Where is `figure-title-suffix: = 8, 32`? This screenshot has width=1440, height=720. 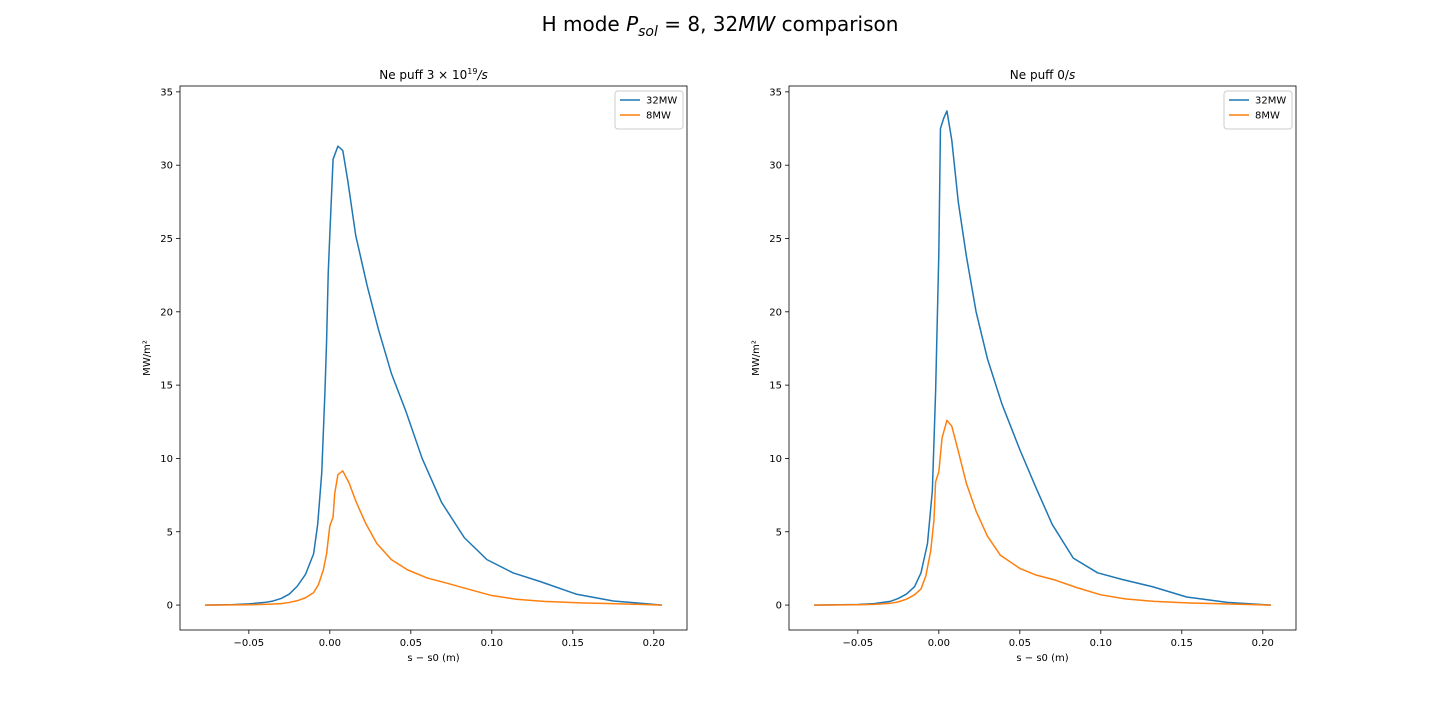
figure-title-suffix: = 8, 32 is located at coordinates (698, 24).